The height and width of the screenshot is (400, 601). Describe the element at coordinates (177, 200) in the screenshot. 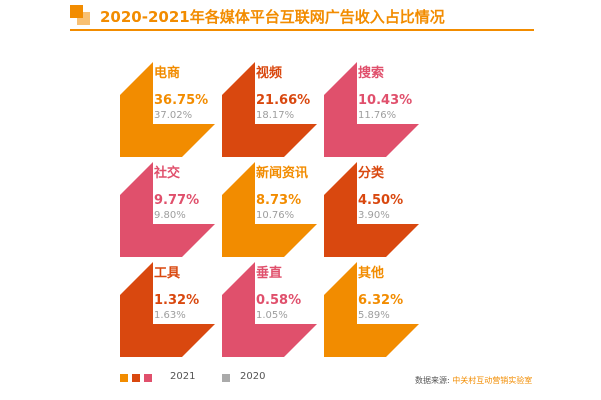

I see `value-2021-label: 9.77%` at that location.